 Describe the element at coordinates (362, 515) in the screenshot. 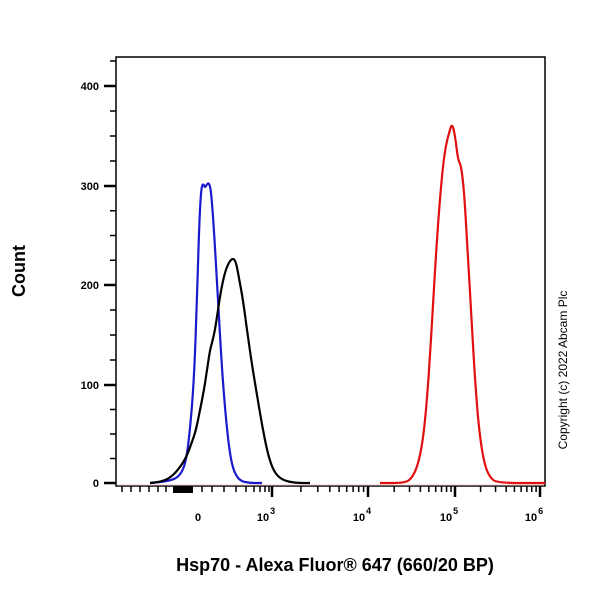

I see `x-tick-label: 10⁴` at that location.